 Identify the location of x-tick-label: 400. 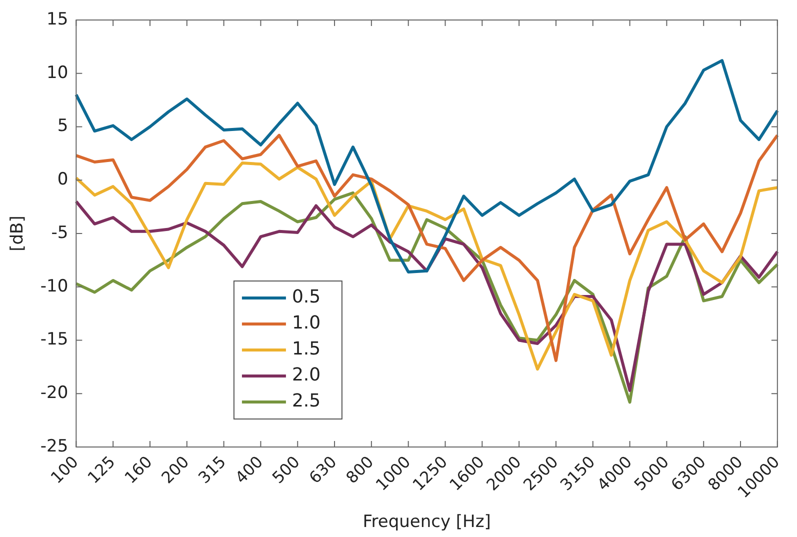
(248, 470).